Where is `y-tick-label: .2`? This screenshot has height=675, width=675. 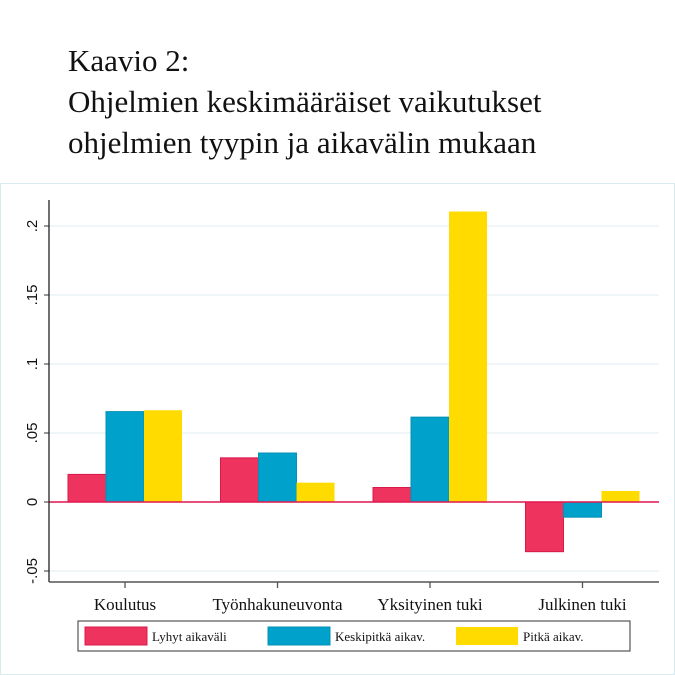
y-tick-label: .2 is located at coordinates (32, 226).